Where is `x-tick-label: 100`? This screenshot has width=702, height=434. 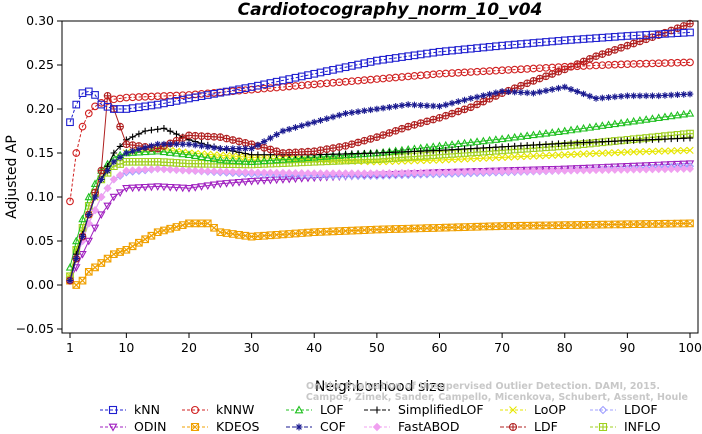 x-tick-label: 100 is located at coordinates (690, 347).